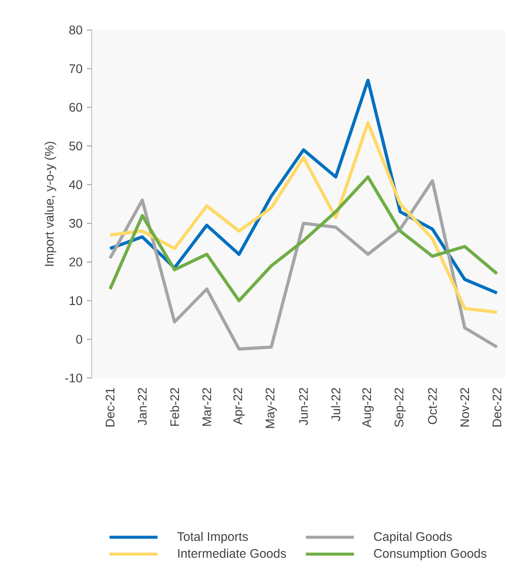 The height and width of the screenshot is (572, 507). Describe the element at coordinates (271, 408) in the screenshot. I see `x-tick-label: May-22` at that location.